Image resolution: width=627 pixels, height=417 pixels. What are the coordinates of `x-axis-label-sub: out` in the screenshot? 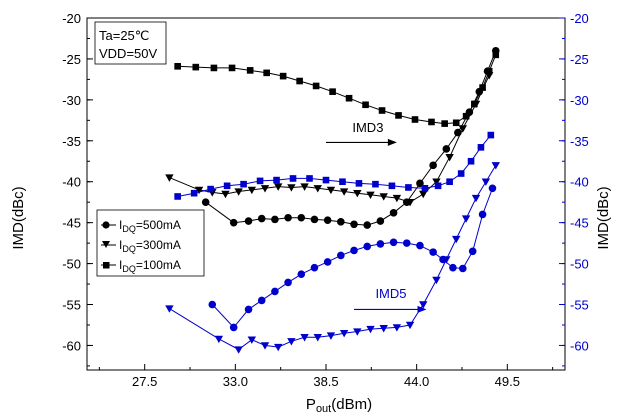 It's located at (323, 409).